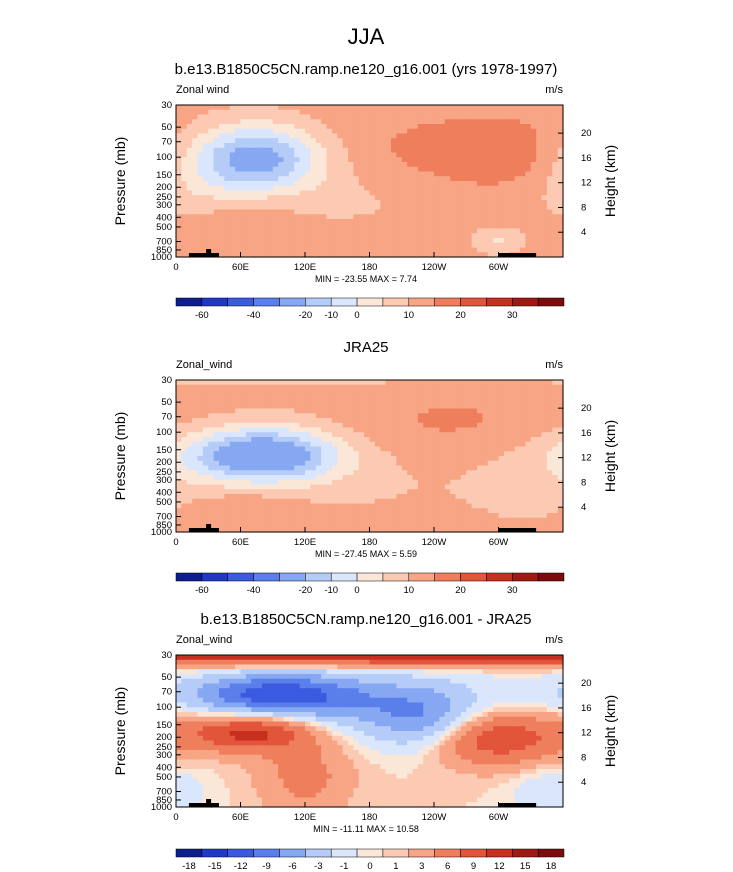  I want to click on height-tick-label: 20, so click(586, 408).